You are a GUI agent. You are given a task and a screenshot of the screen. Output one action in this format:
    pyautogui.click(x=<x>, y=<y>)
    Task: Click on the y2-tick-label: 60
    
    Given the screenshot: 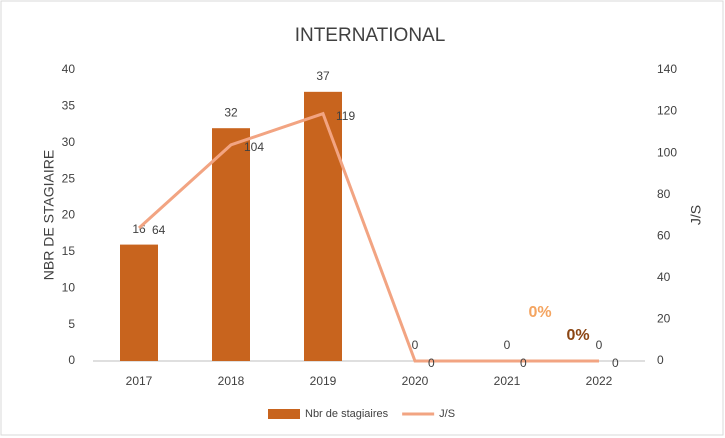 What is the action you would take?
    pyautogui.click(x=664, y=235)
    